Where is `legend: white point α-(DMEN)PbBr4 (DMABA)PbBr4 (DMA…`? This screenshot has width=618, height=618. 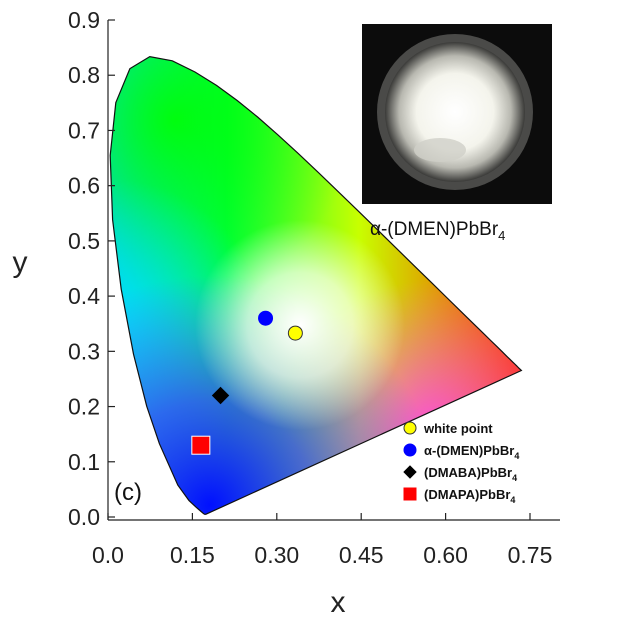
legend: white point α-(DMEN)PbBr4 (DMABA)PbBr4 (DMA… is located at coordinates (460, 463).